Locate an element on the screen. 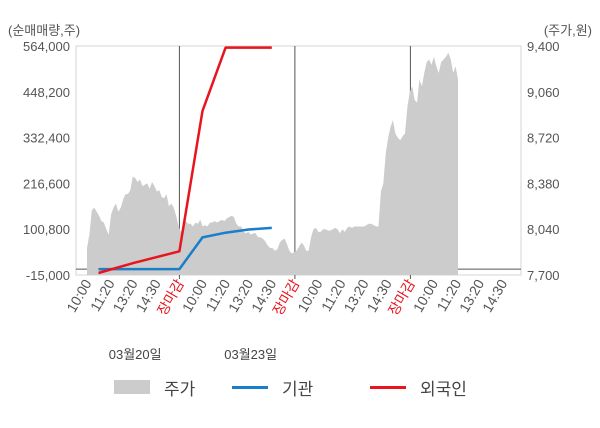  legend: 주가 기관 외국인 is located at coordinates (300, 387).